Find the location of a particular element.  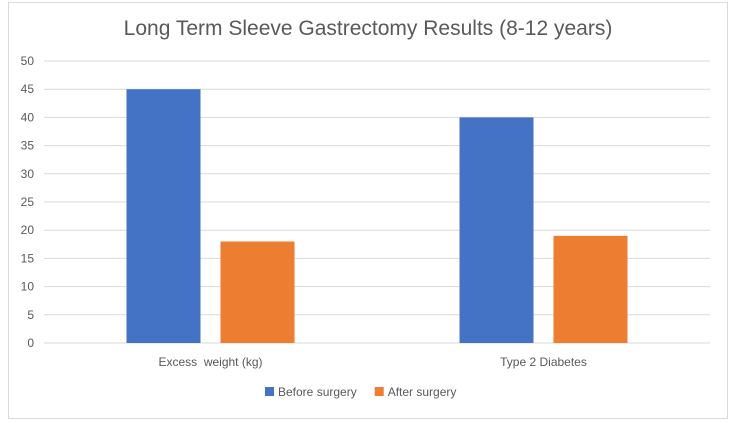

legend-label: Before surgery is located at coordinates (317, 392).